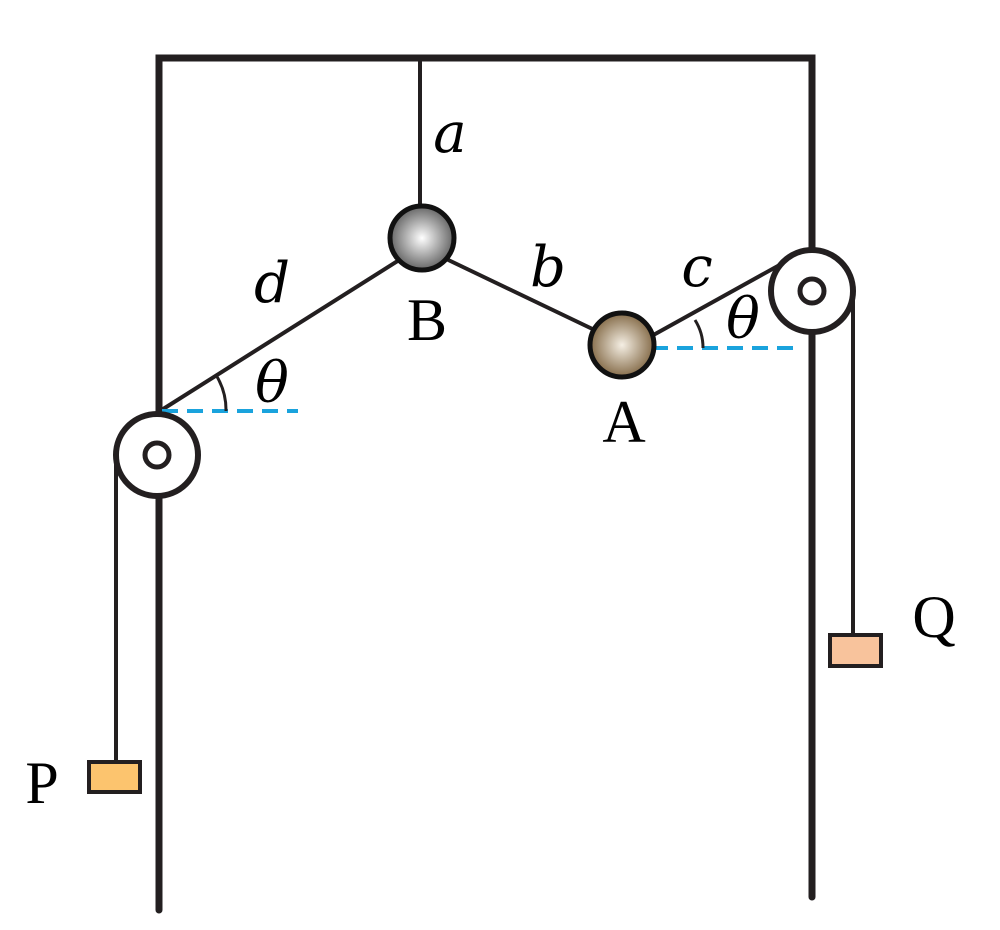 The image size is (1000, 930). I want to click on label-rope-c: c, so click(696, 267).